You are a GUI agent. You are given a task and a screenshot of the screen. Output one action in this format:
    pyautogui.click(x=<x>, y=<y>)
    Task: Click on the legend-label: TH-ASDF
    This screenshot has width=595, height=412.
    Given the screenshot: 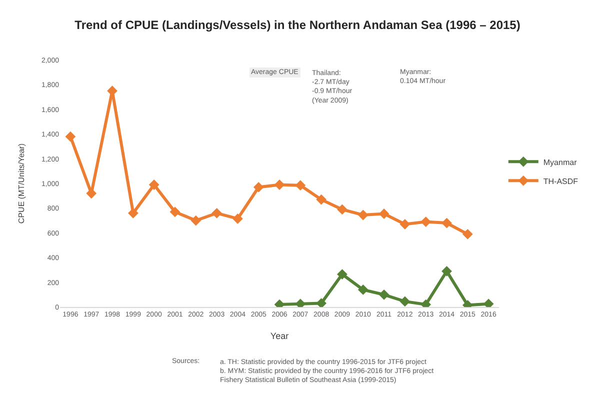 What is the action you would take?
    pyautogui.click(x=560, y=181)
    